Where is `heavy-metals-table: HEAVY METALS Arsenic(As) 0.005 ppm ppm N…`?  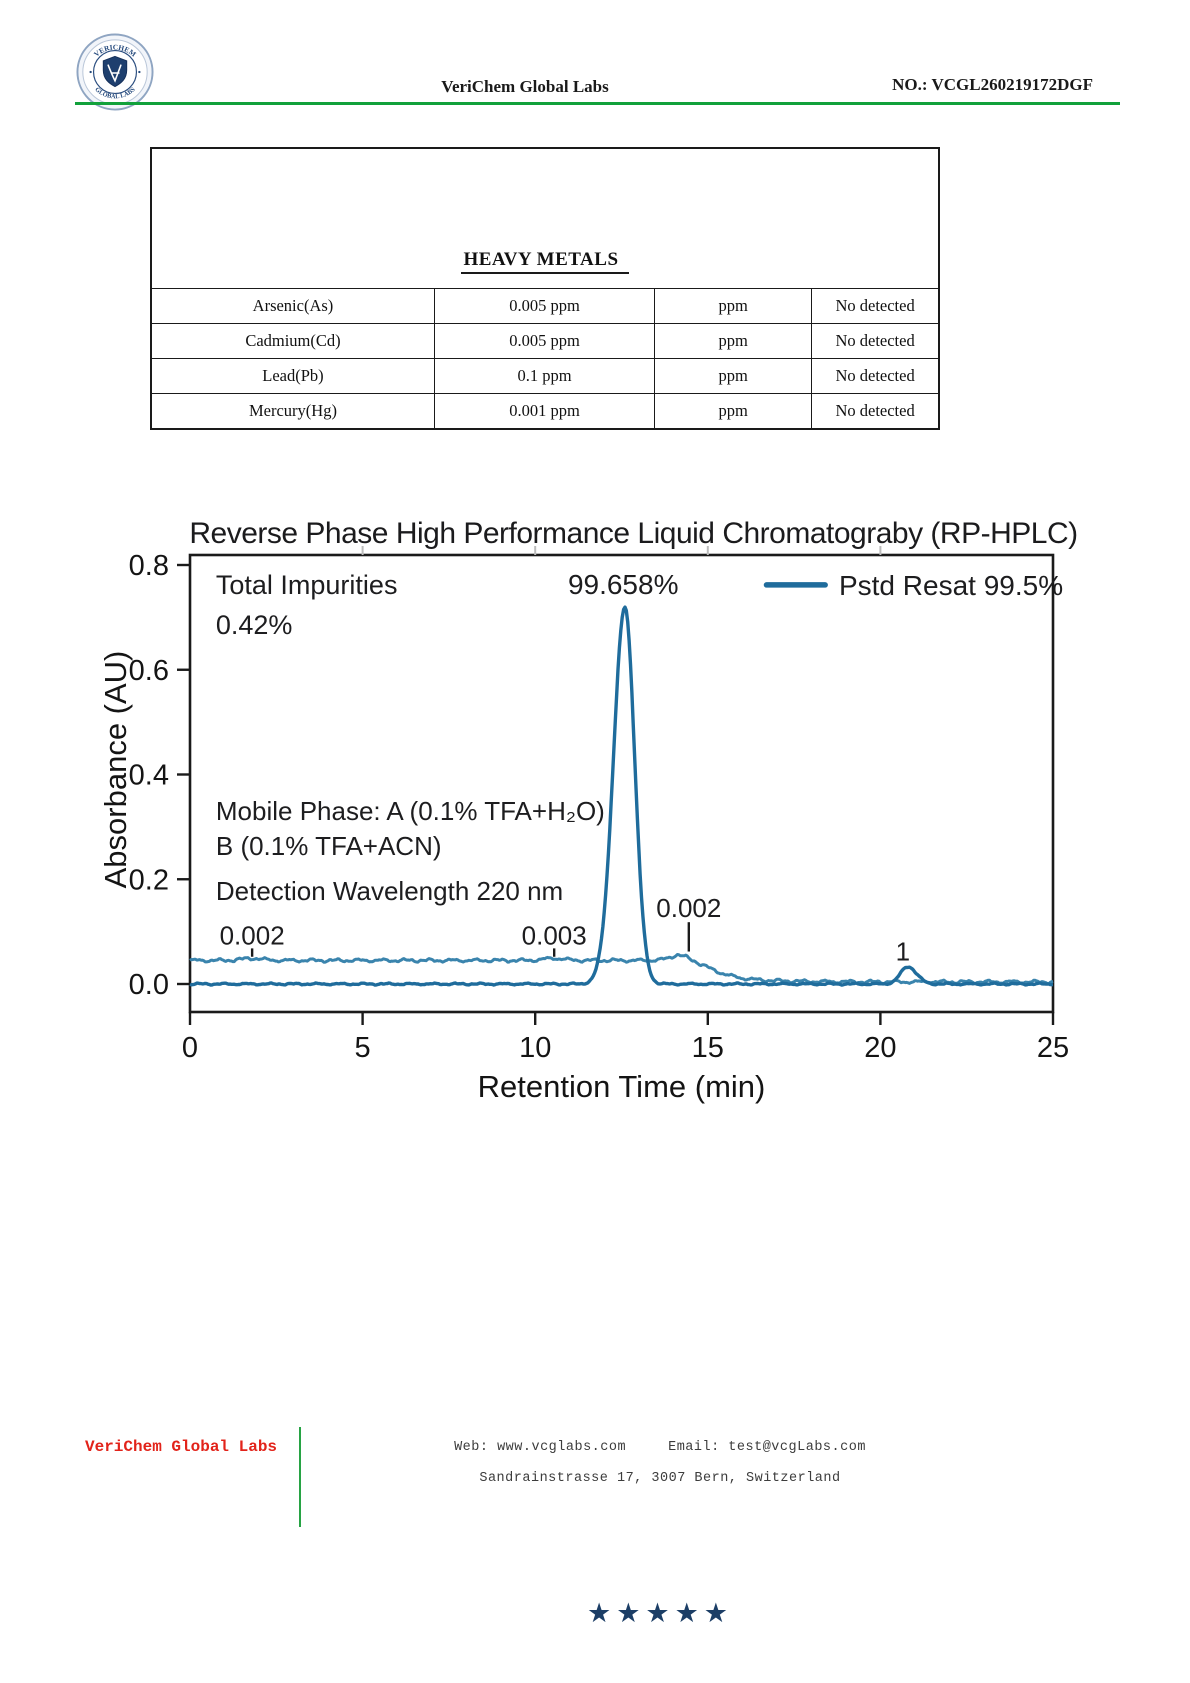
heavy-metals-table: HEAVY METALS Arsenic(As) 0.005 ppm ppm N… is located at coordinates (545, 288).